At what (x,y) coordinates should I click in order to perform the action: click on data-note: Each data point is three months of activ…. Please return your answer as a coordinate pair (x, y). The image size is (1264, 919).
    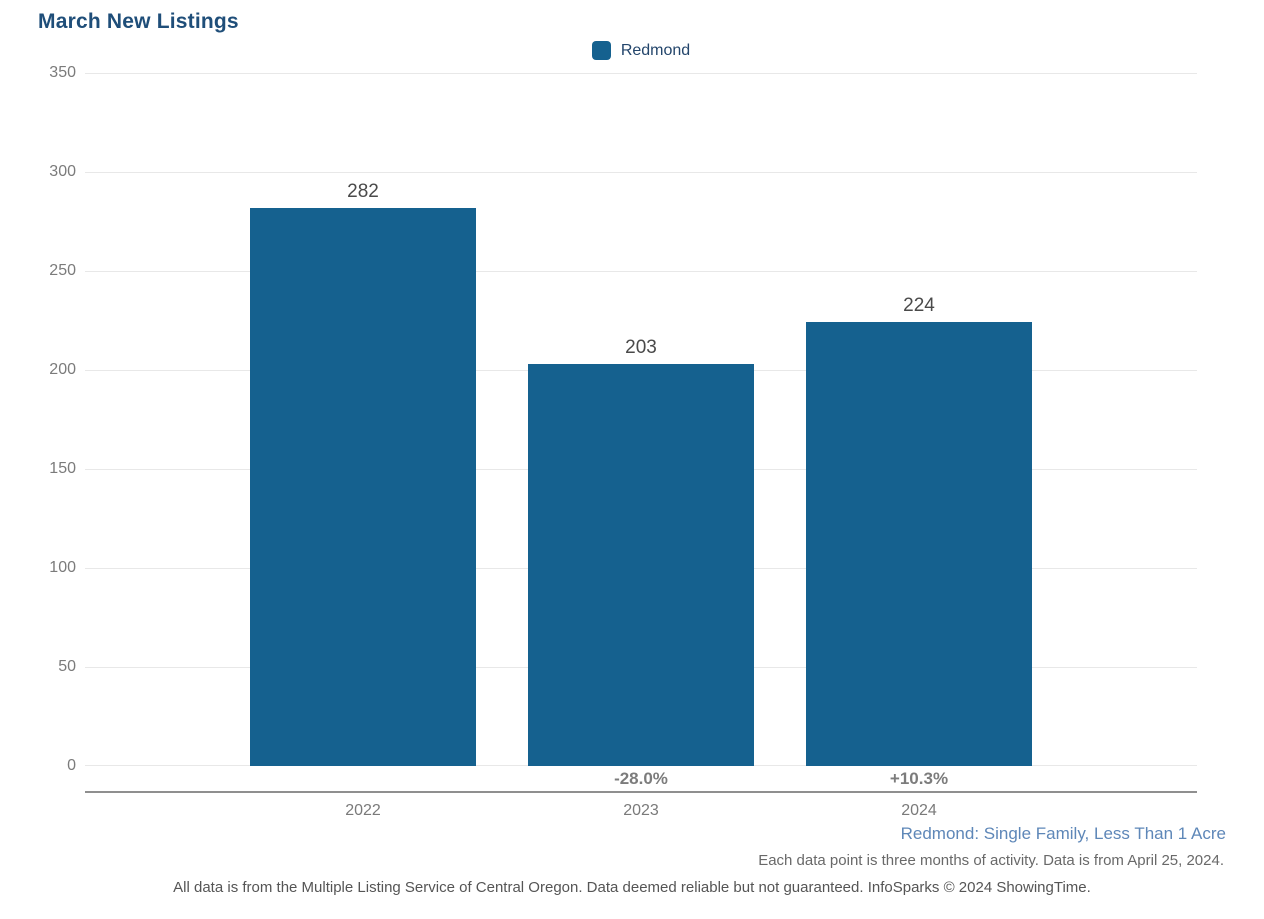
    Looking at the image, I should click on (991, 860).